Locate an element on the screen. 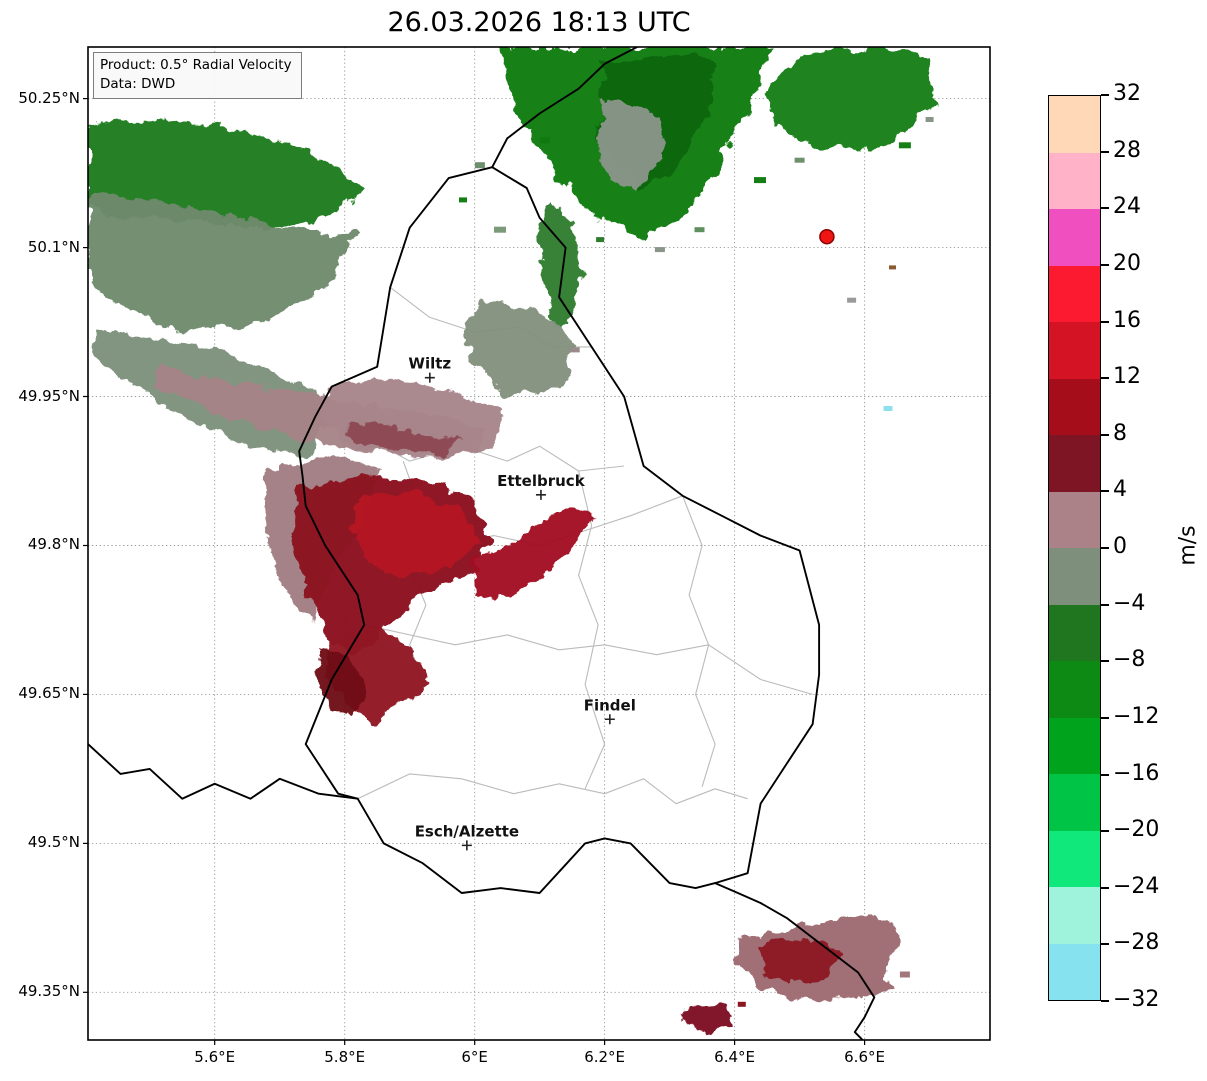  x-axis-tick-label: 6.6°E is located at coordinates (864, 1057).